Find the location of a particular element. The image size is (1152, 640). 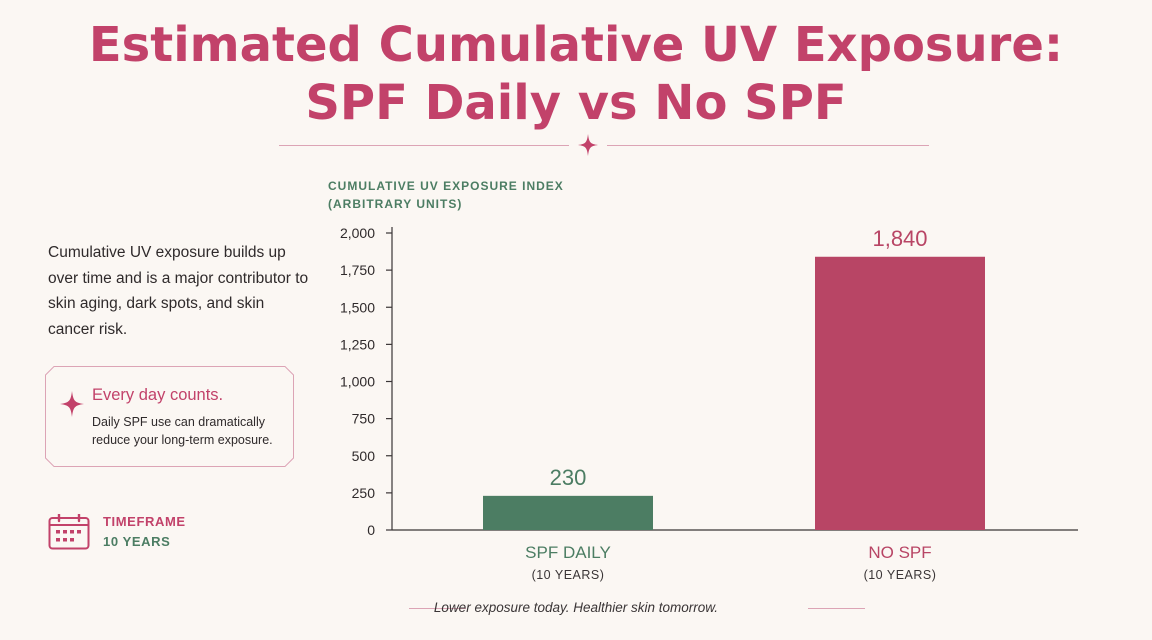

y-tick-label: 1,250 is located at coordinates (357, 344).